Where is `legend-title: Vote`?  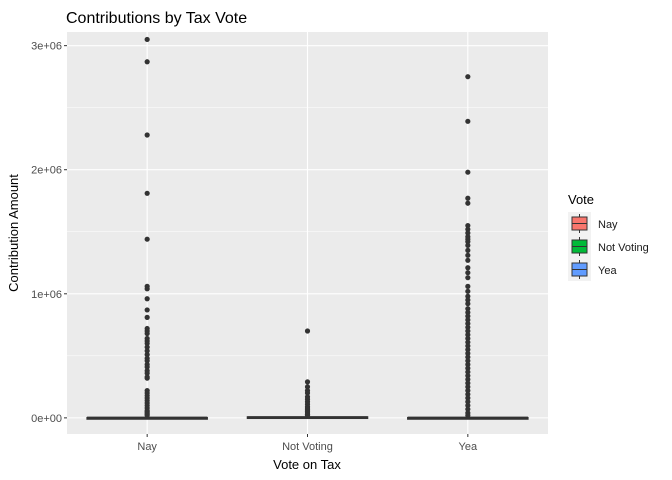
legend-title: Vote is located at coordinates (581, 199).